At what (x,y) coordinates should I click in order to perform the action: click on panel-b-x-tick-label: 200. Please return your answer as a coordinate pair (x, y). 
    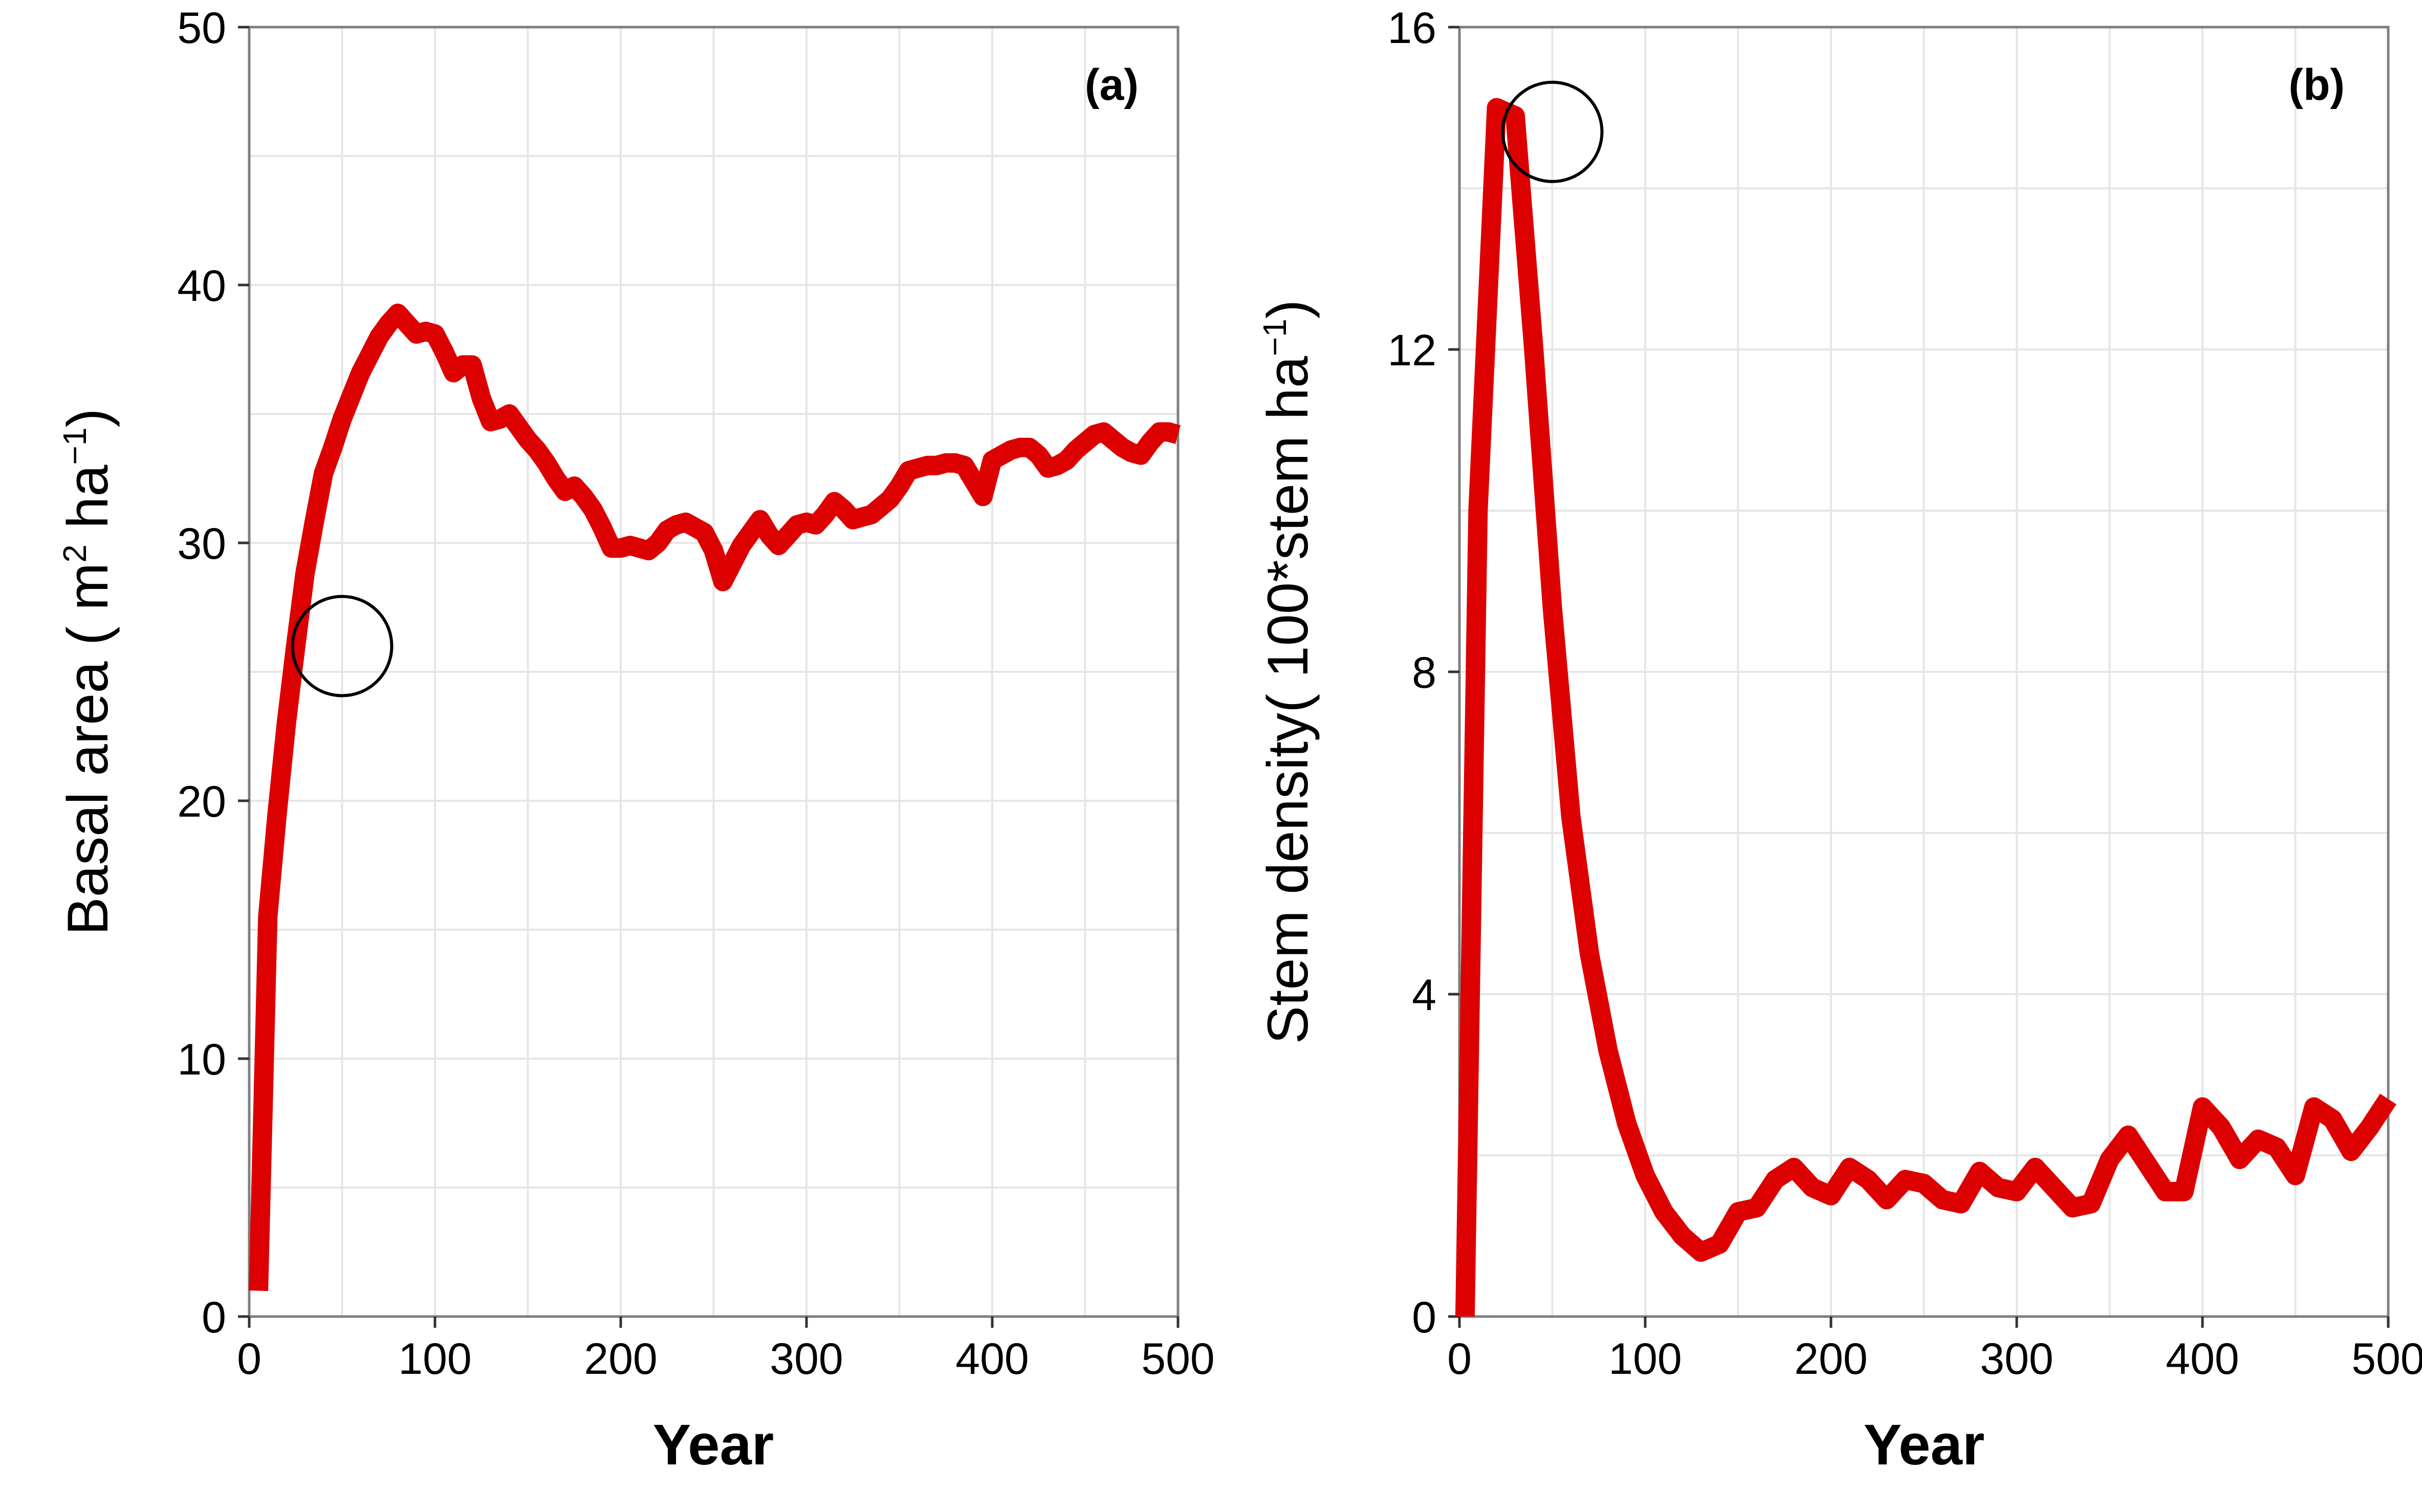
    Looking at the image, I should click on (1831, 1359).